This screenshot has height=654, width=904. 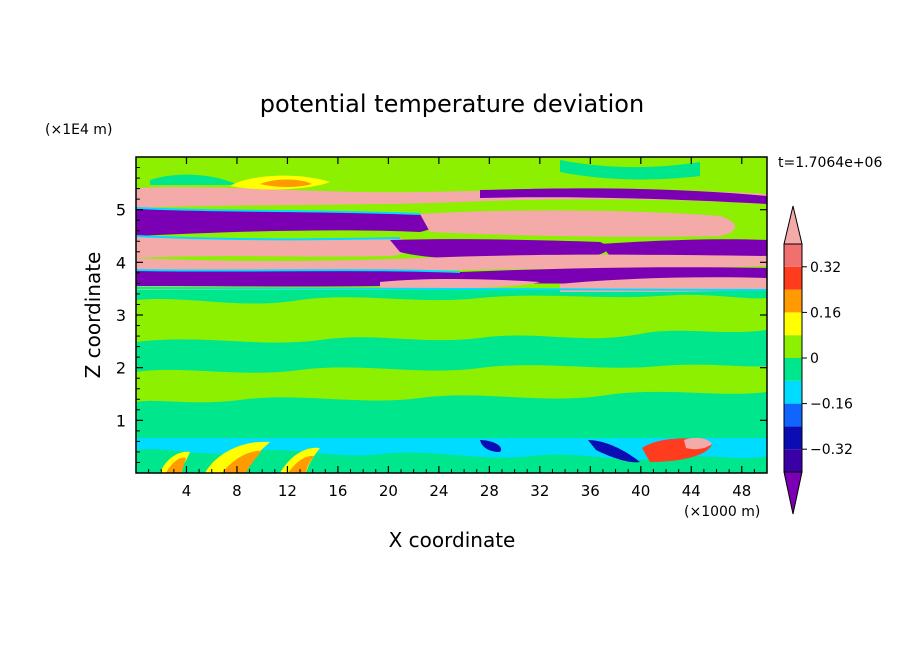 I want to click on colorbar-extend-low, so click(x=793, y=493).